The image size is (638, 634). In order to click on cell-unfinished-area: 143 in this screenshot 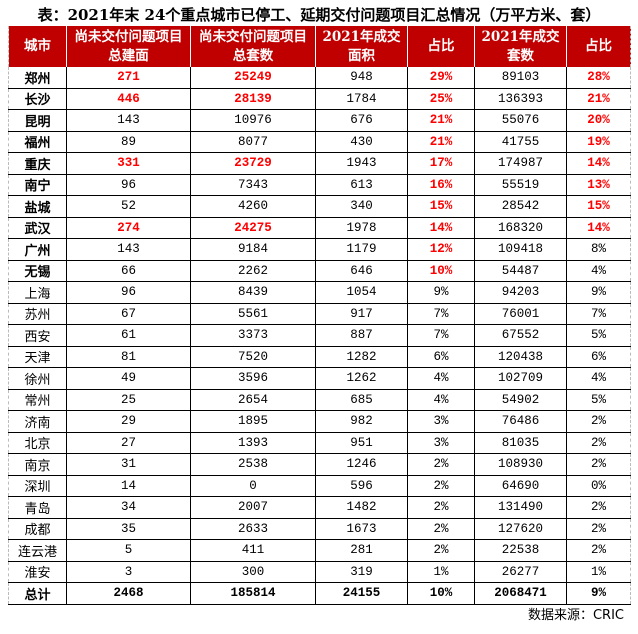, I will do `click(128, 249)`.